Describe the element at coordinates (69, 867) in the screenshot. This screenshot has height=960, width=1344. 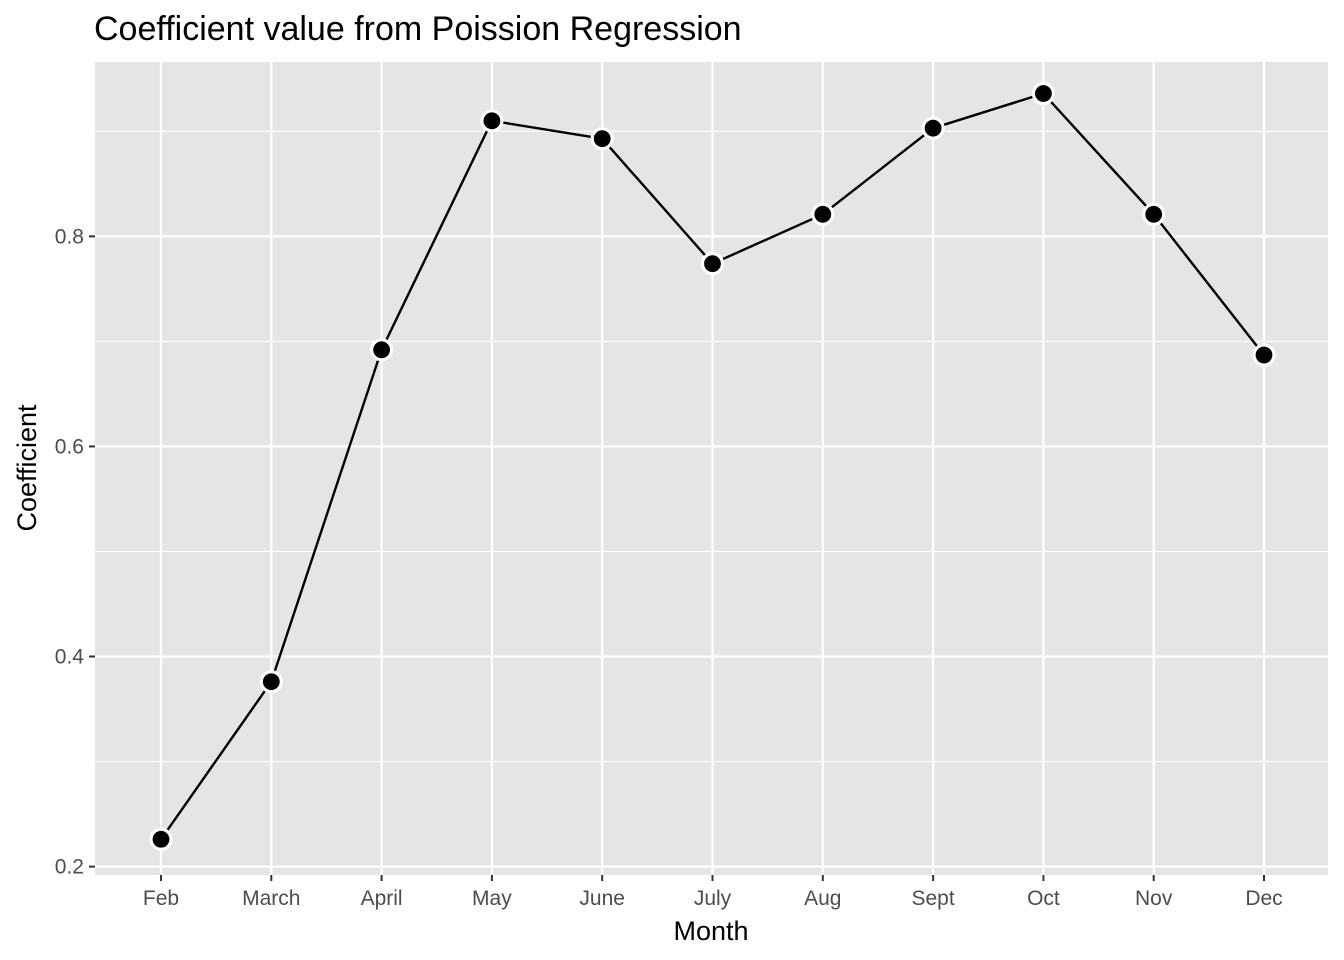
I see `y-tick-label: 0.2` at that location.